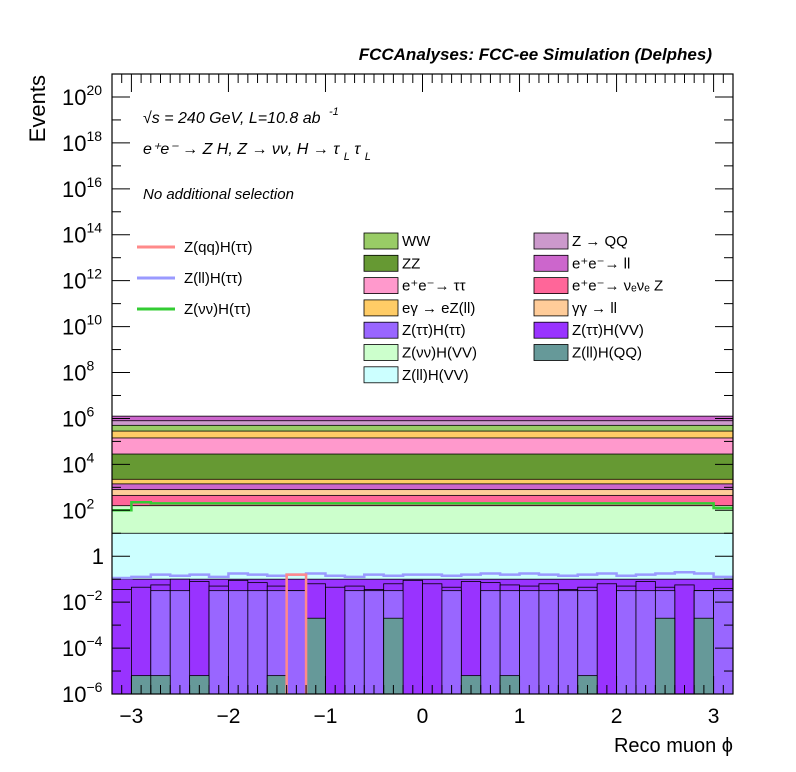 This screenshot has width=796, height=772. What do you see at coordinates (90, 411) in the screenshot?
I see `y-tick-label-exponent: 6` at bounding box center [90, 411].